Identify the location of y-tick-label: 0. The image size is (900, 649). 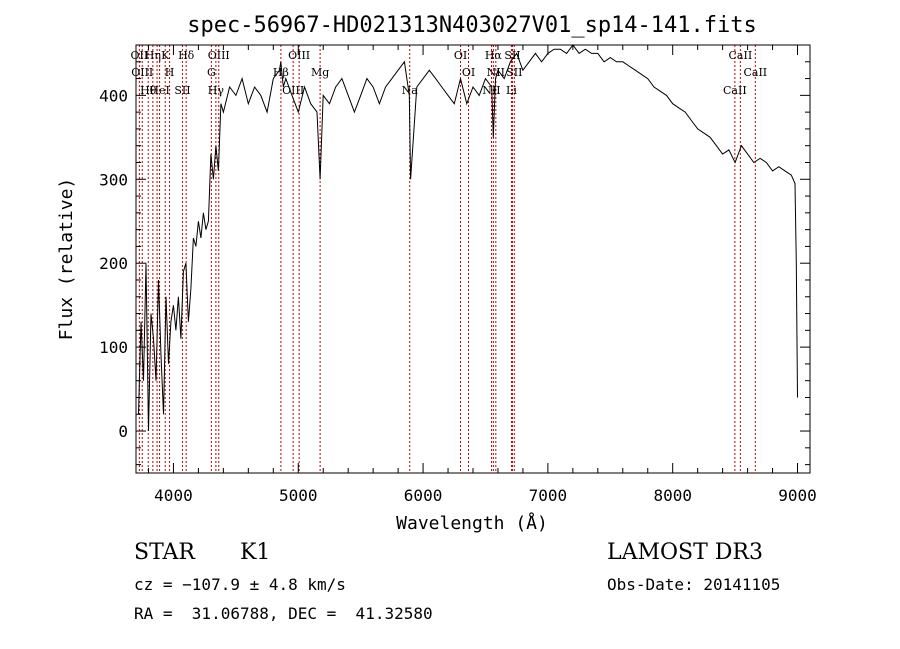
(123, 431).